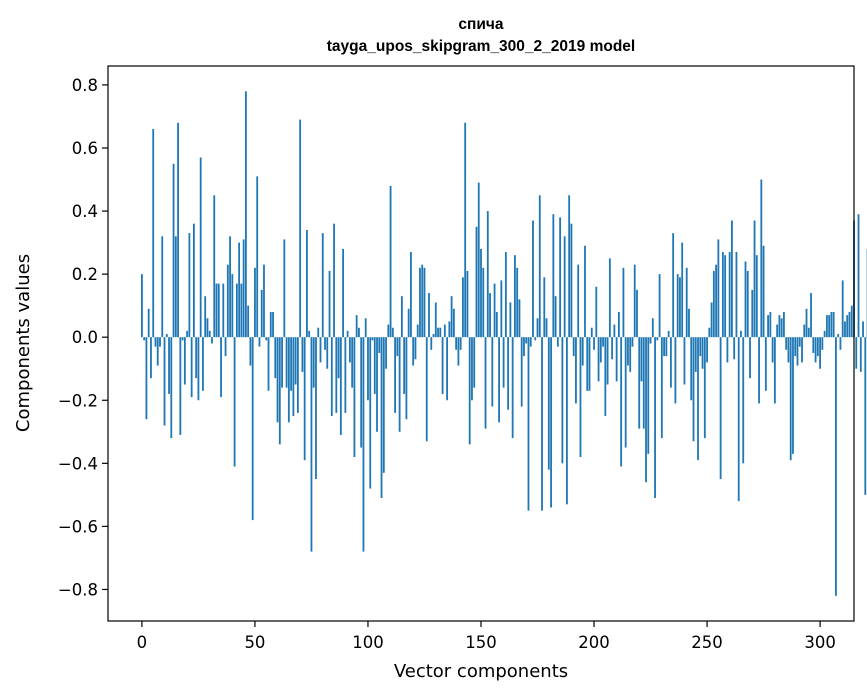 The height and width of the screenshot is (700, 867). What do you see at coordinates (78, 463) in the screenshot?
I see `y-tick-label: −0.4` at bounding box center [78, 463].